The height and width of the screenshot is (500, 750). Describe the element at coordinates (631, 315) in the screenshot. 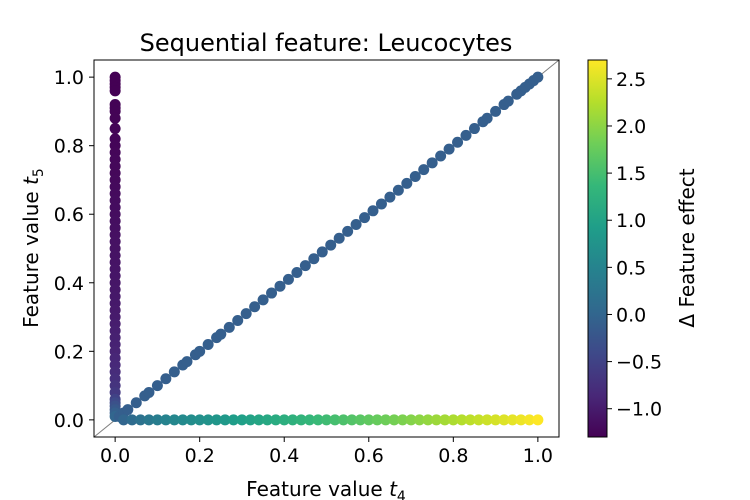

I see `colorbar-tick-label: 0.0` at that location.